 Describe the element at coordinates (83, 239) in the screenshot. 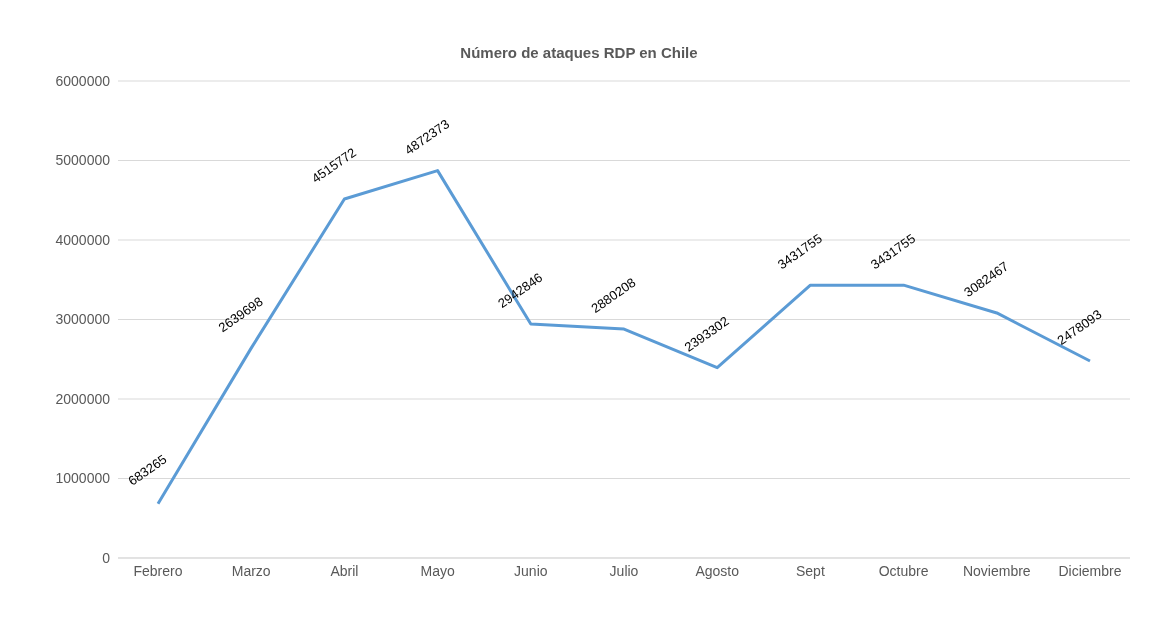

I see `y-tick-label: 4000000` at that location.